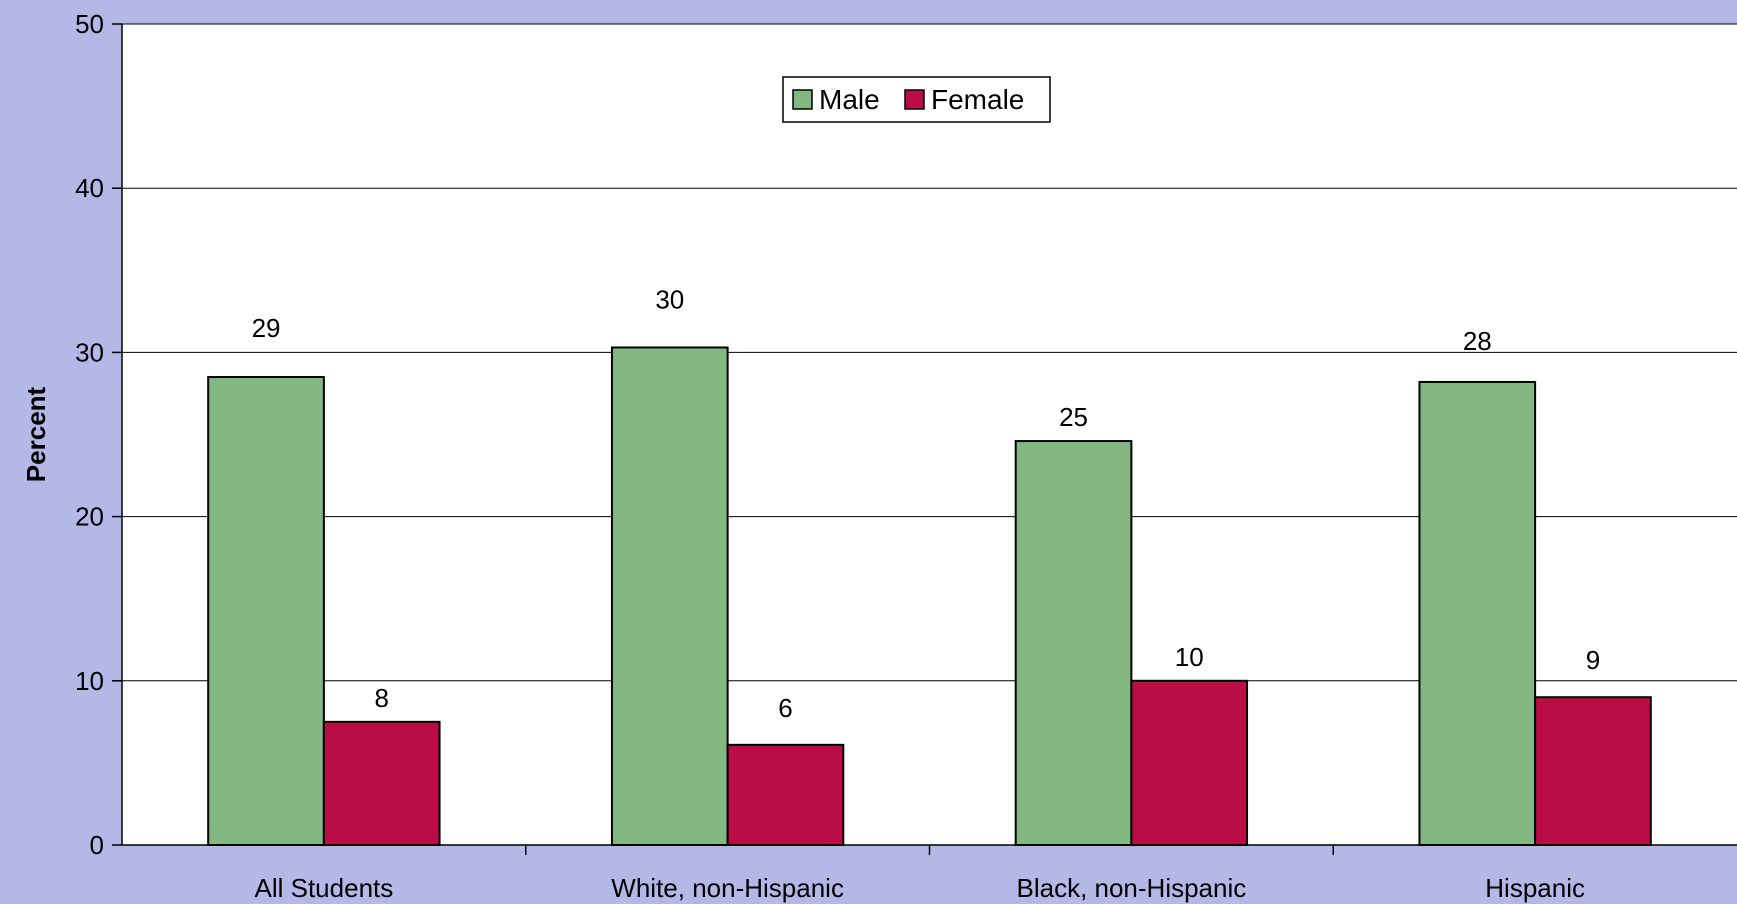 This screenshot has width=1737, height=904. I want to click on y-tick-label: 0, so click(97, 845).